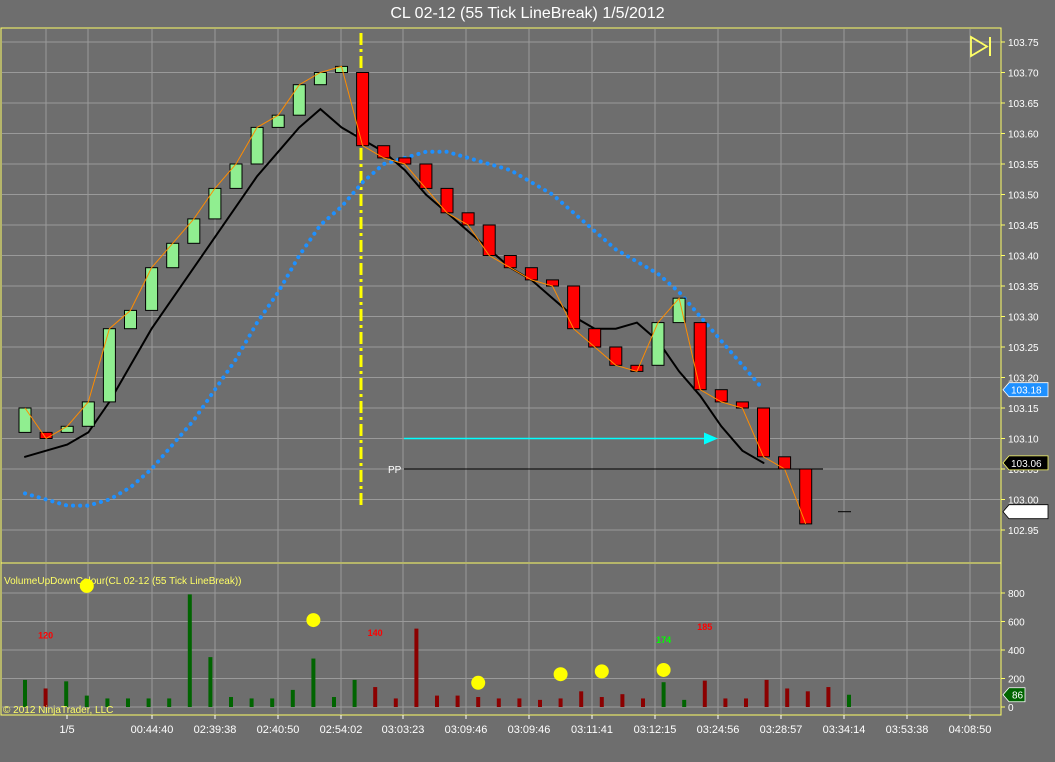  Describe the element at coordinates (1023, 379) in the screenshot. I see `price-tick-label: 103.20` at that location.